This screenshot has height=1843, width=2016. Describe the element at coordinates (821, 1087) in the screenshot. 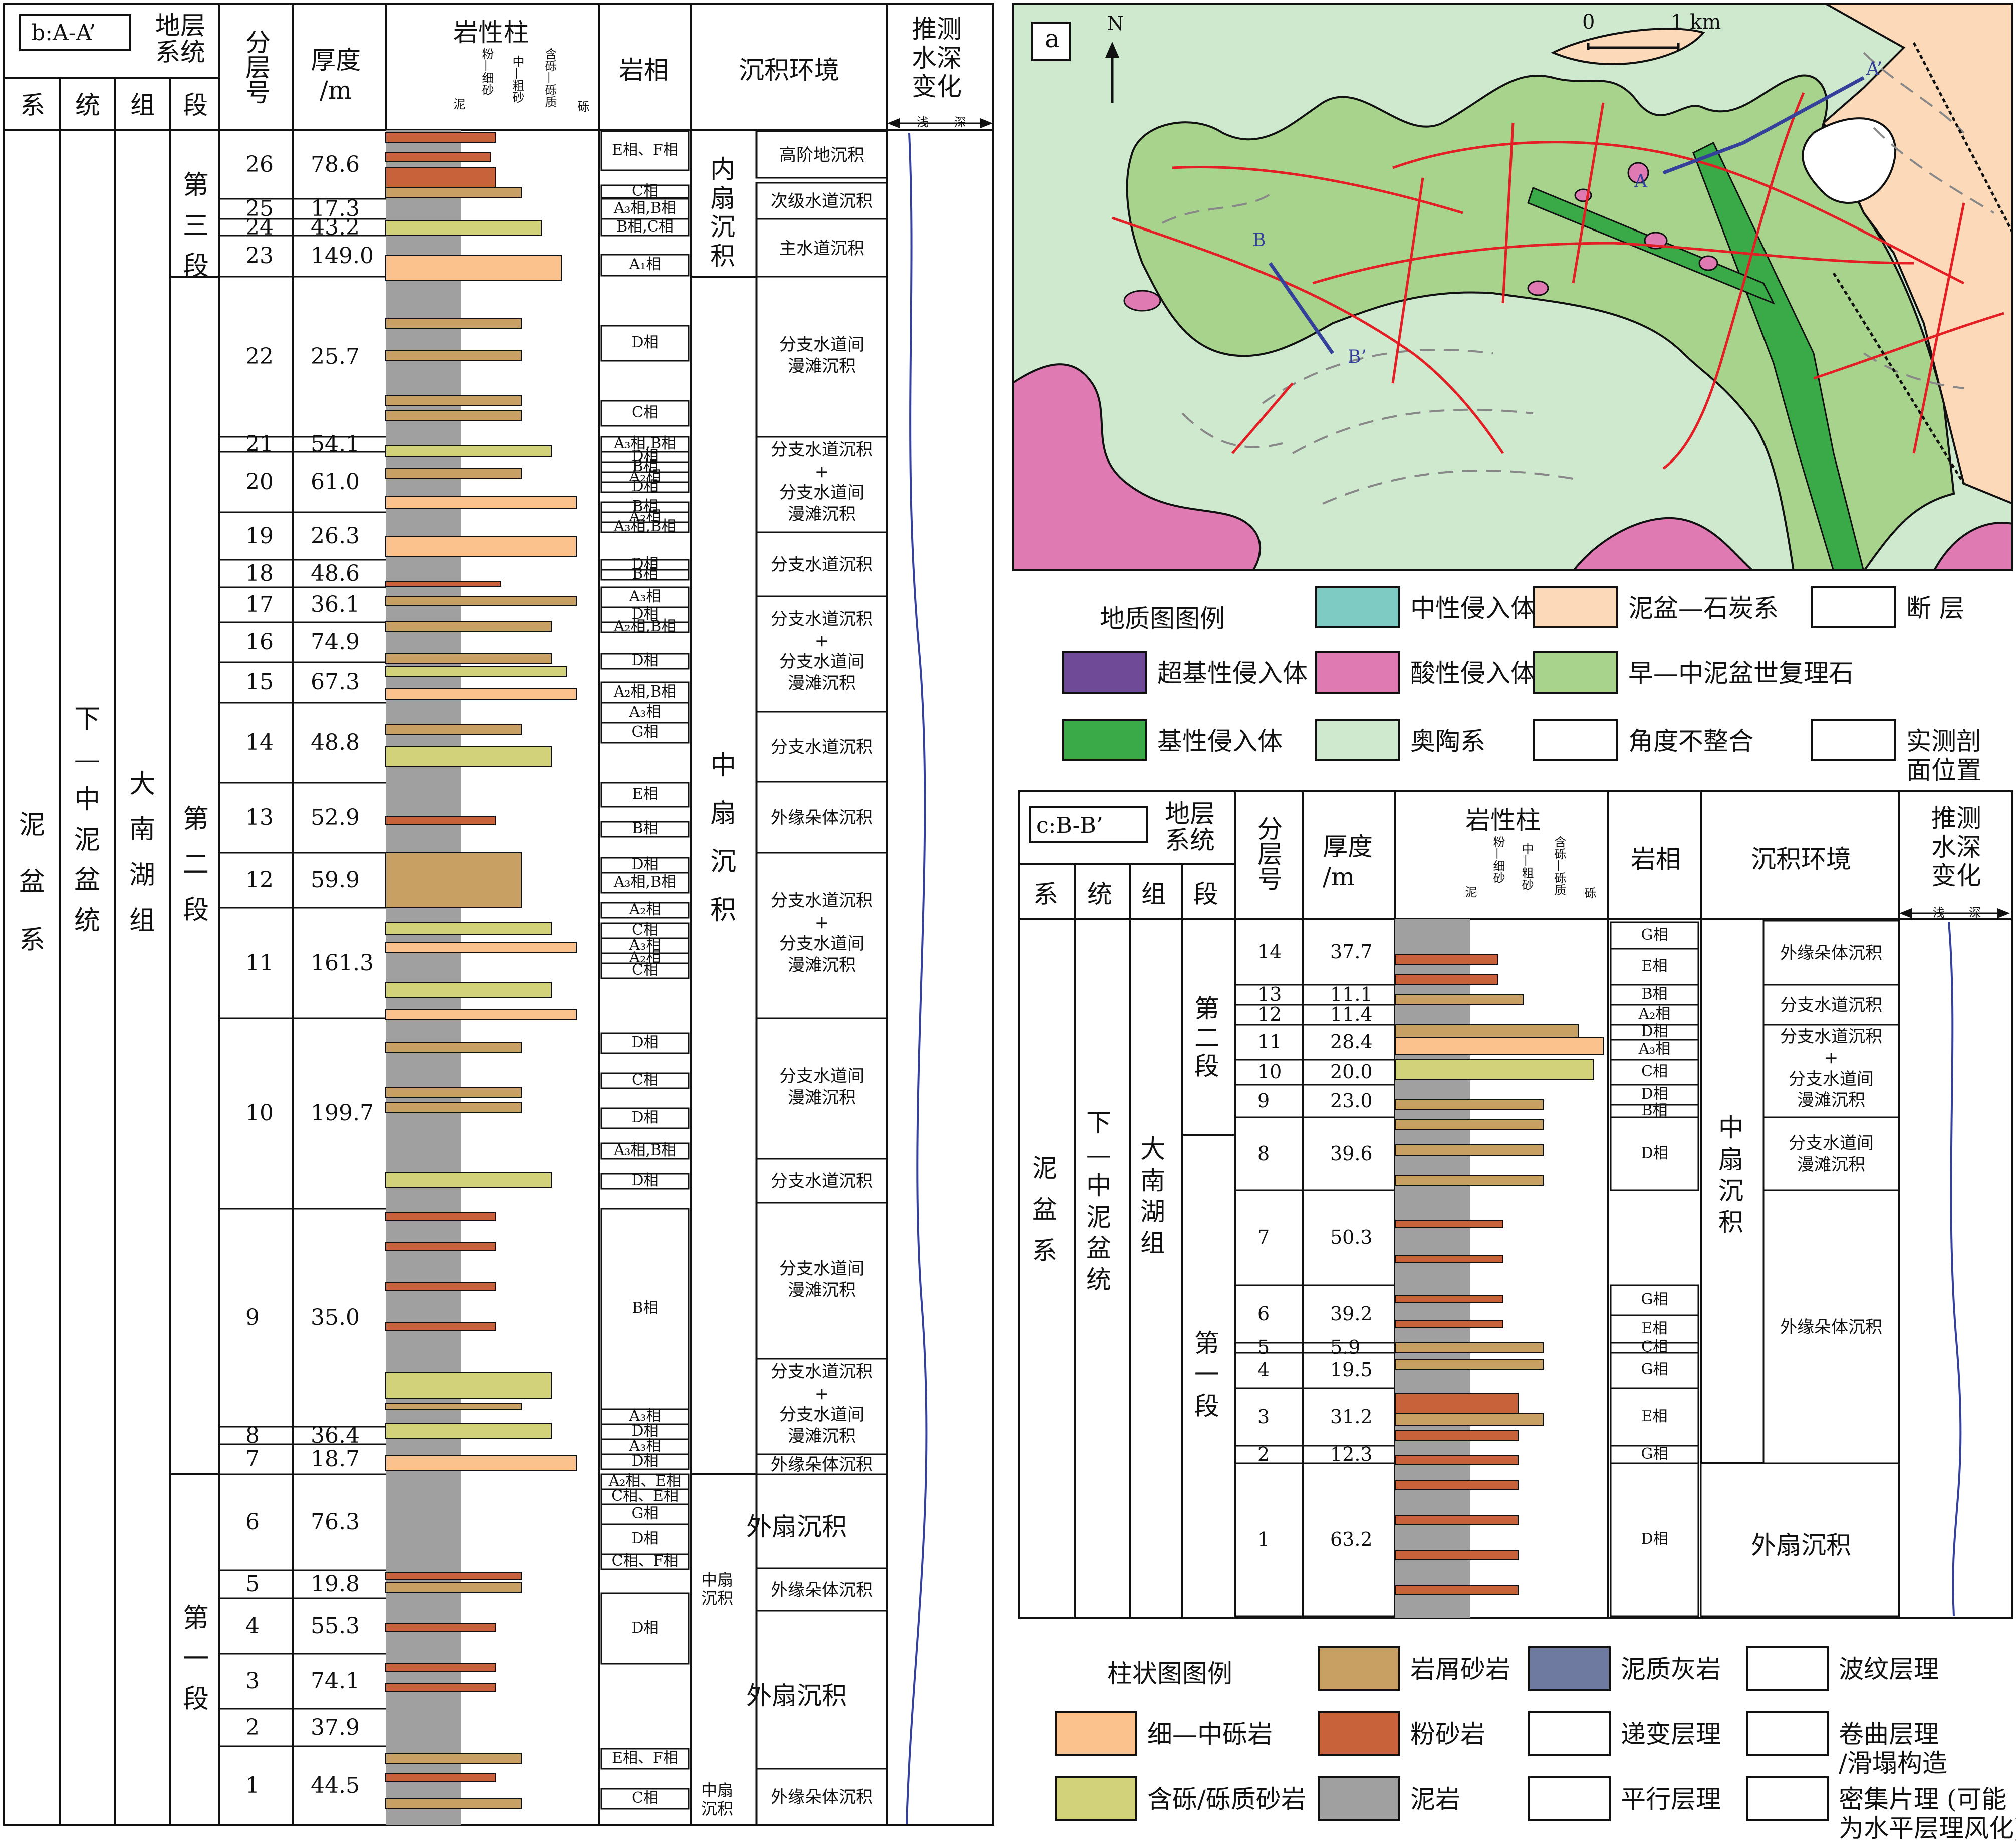

I see `b-env-label: 分支水道间 漫滩沉积` at that location.